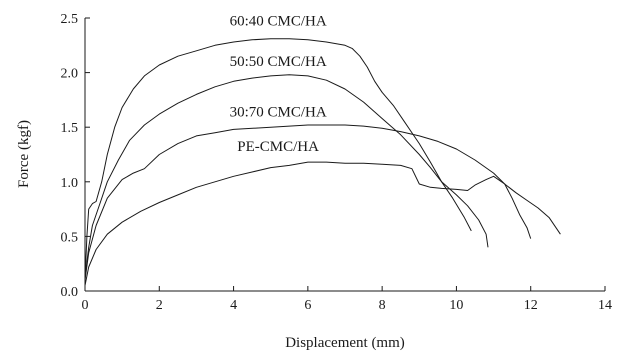 The image size is (619, 357). What do you see at coordinates (347, 299) in the screenshot?
I see `x-axis-ticks: 0 2 4 6 8 10 12 14` at bounding box center [347, 299].